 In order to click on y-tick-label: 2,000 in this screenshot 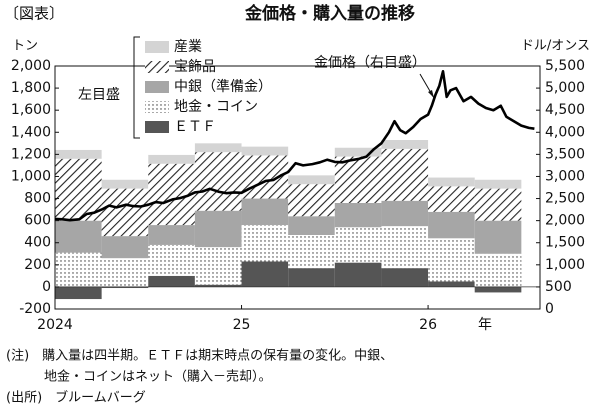, I will do `click(31, 66)`.